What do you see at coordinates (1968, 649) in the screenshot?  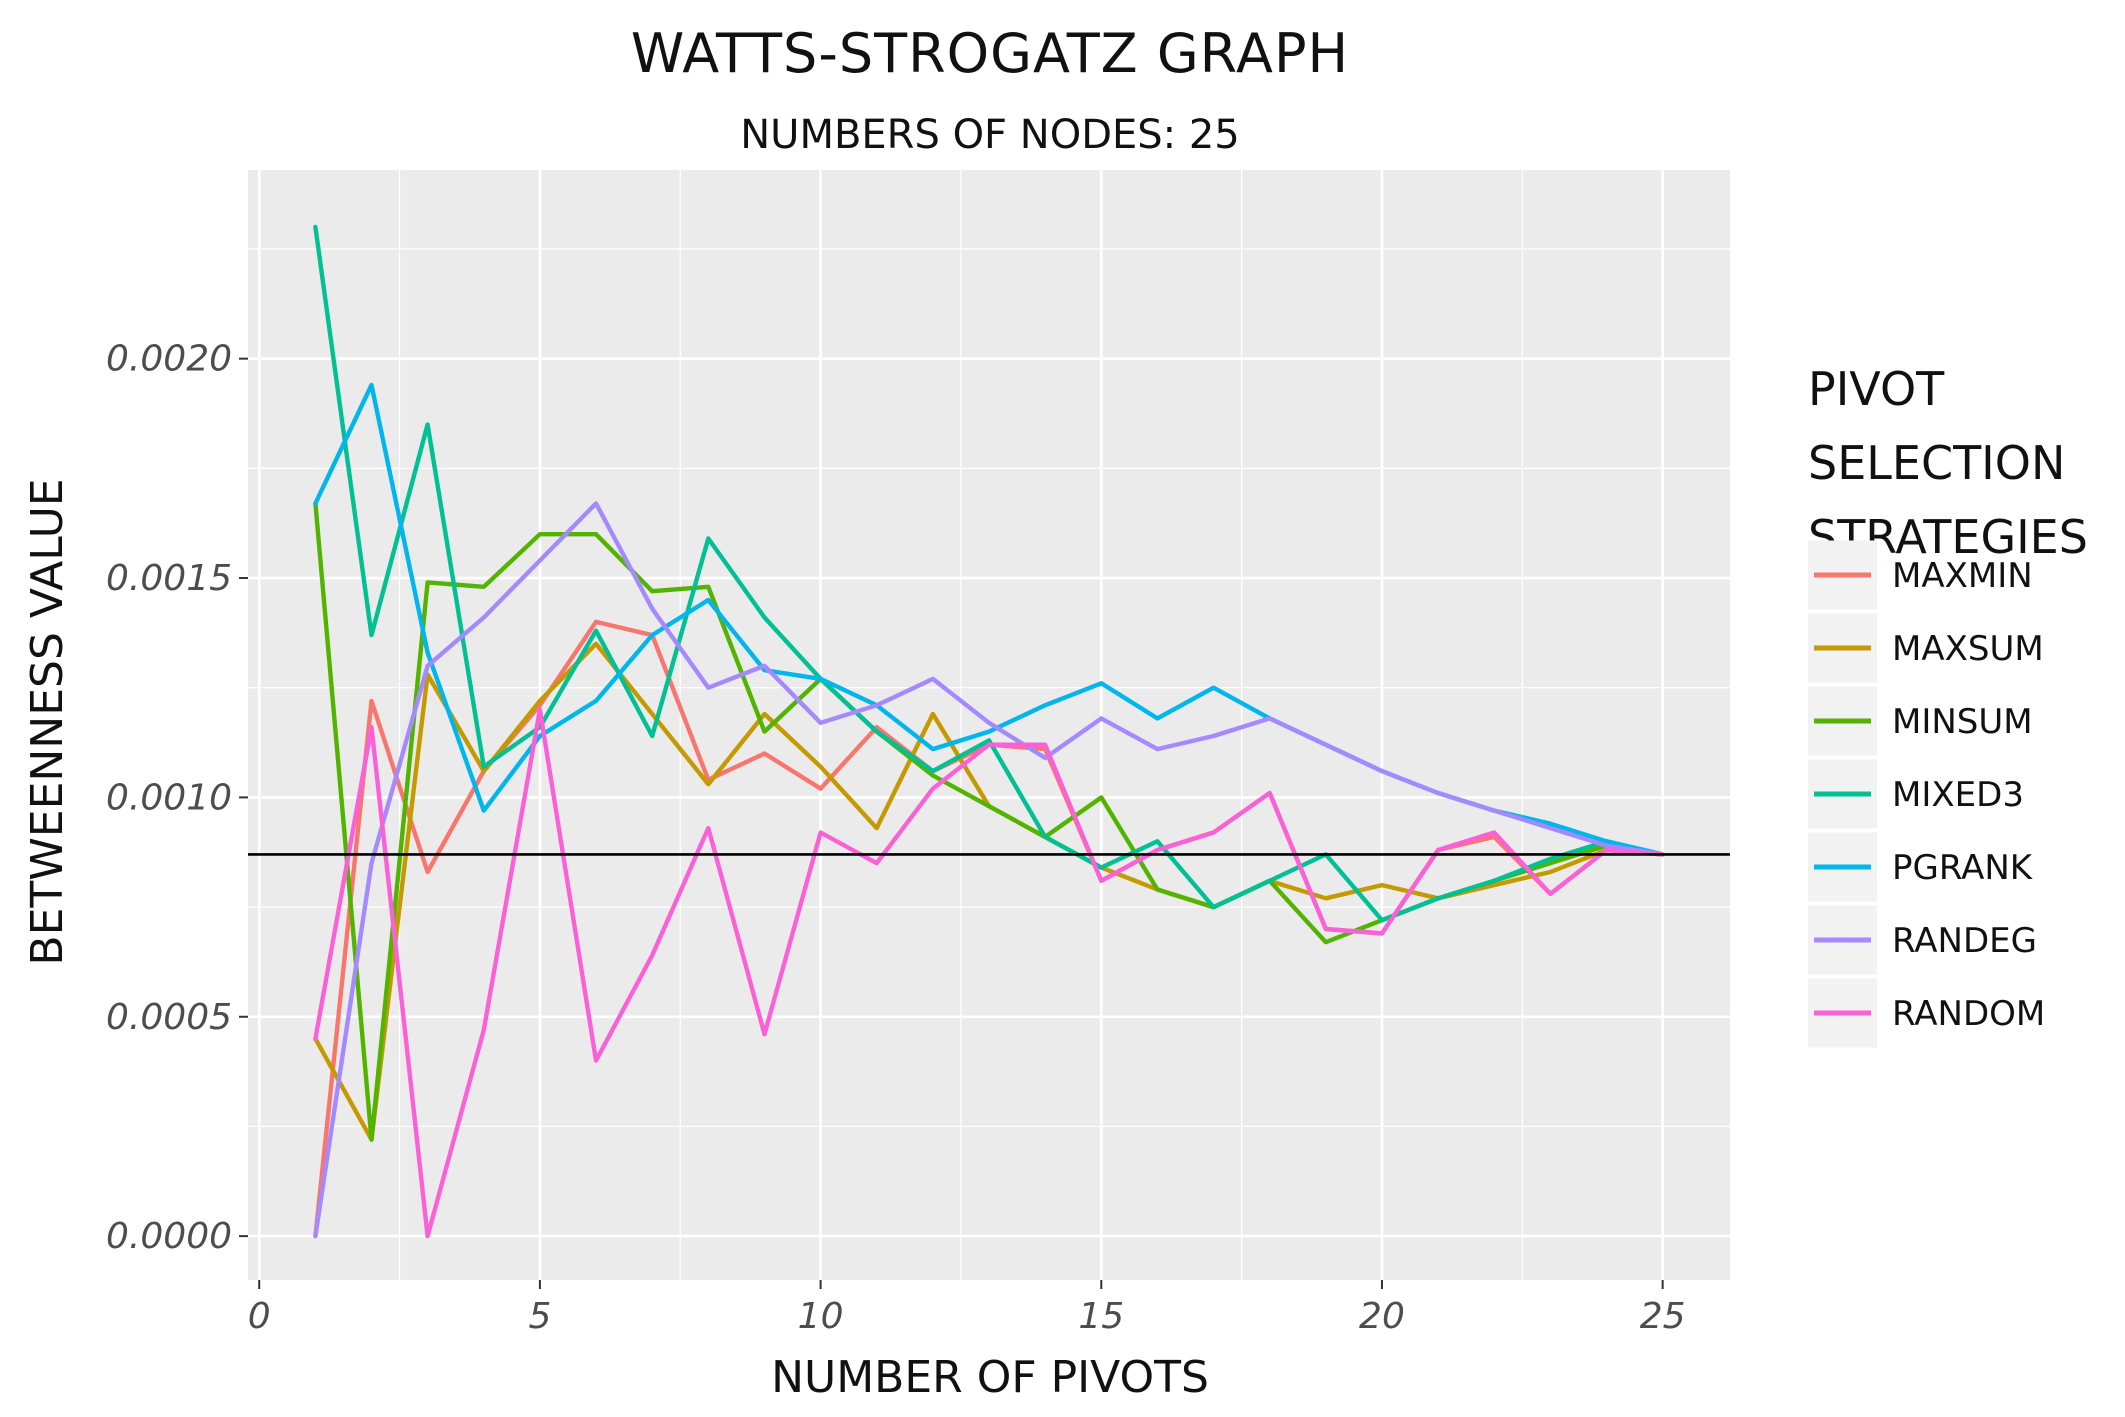 I see `legend-label-maxsum: maxsum` at bounding box center [1968, 649].